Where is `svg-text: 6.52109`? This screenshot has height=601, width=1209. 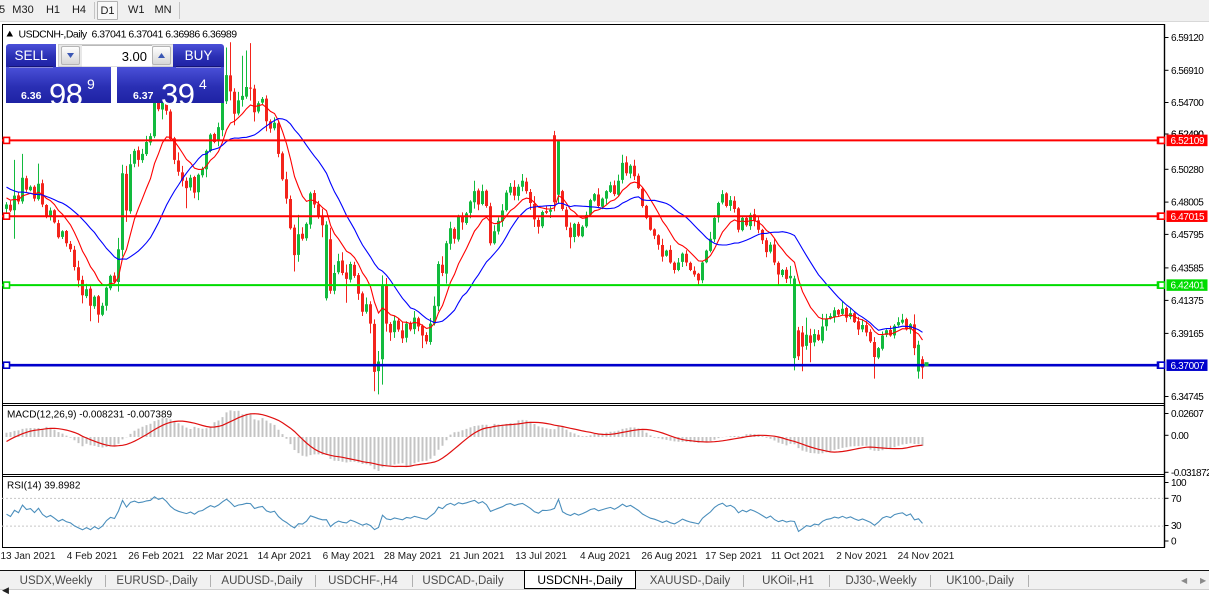
svg-text: 6.52109 is located at coordinates (1188, 141).